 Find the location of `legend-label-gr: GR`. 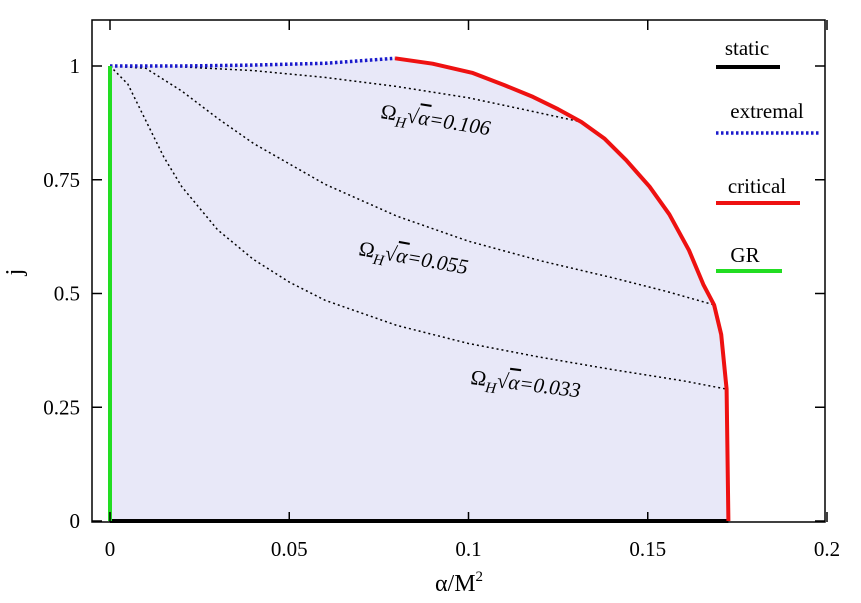

legend-label-gr: GR is located at coordinates (744, 255).